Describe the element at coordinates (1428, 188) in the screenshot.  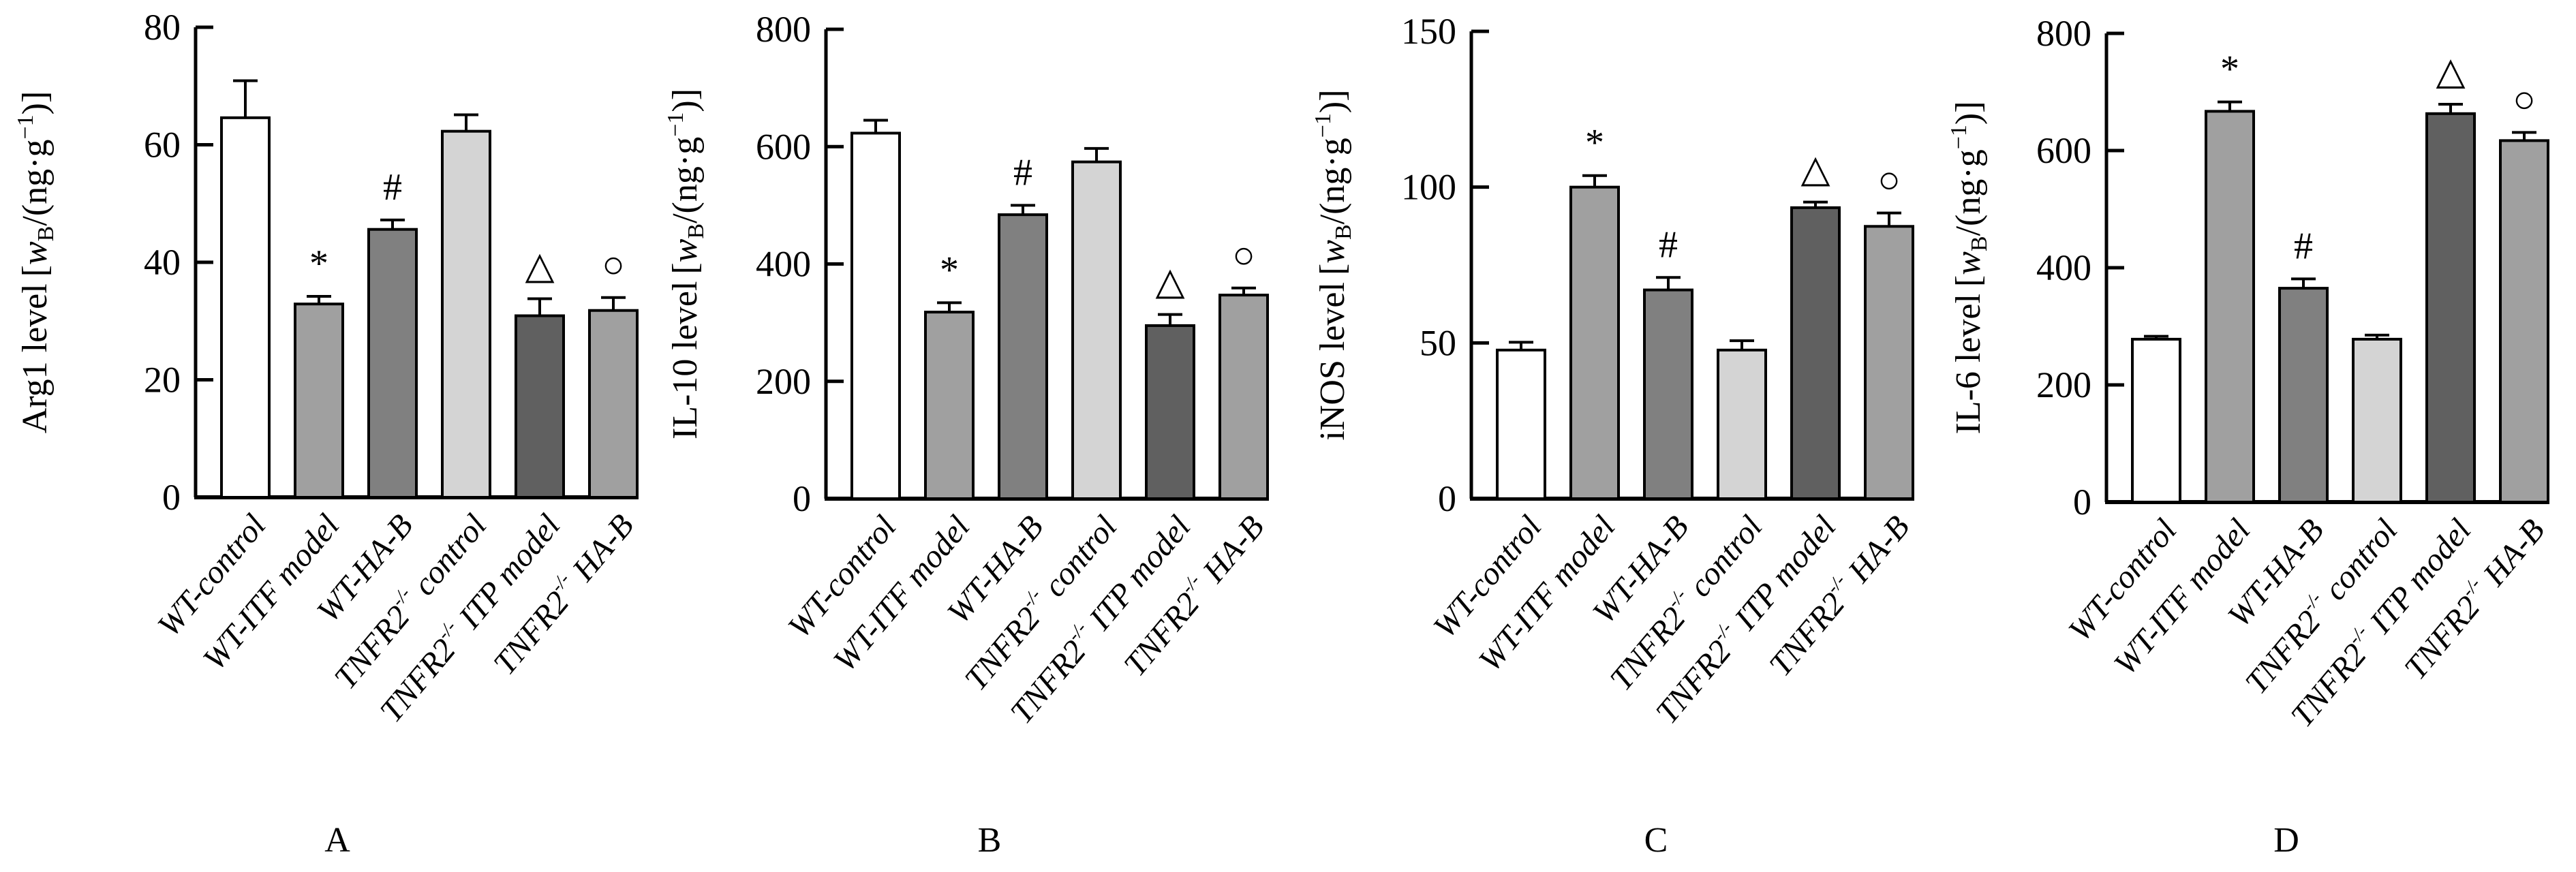
I see `y-tick-label: 100` at that location.